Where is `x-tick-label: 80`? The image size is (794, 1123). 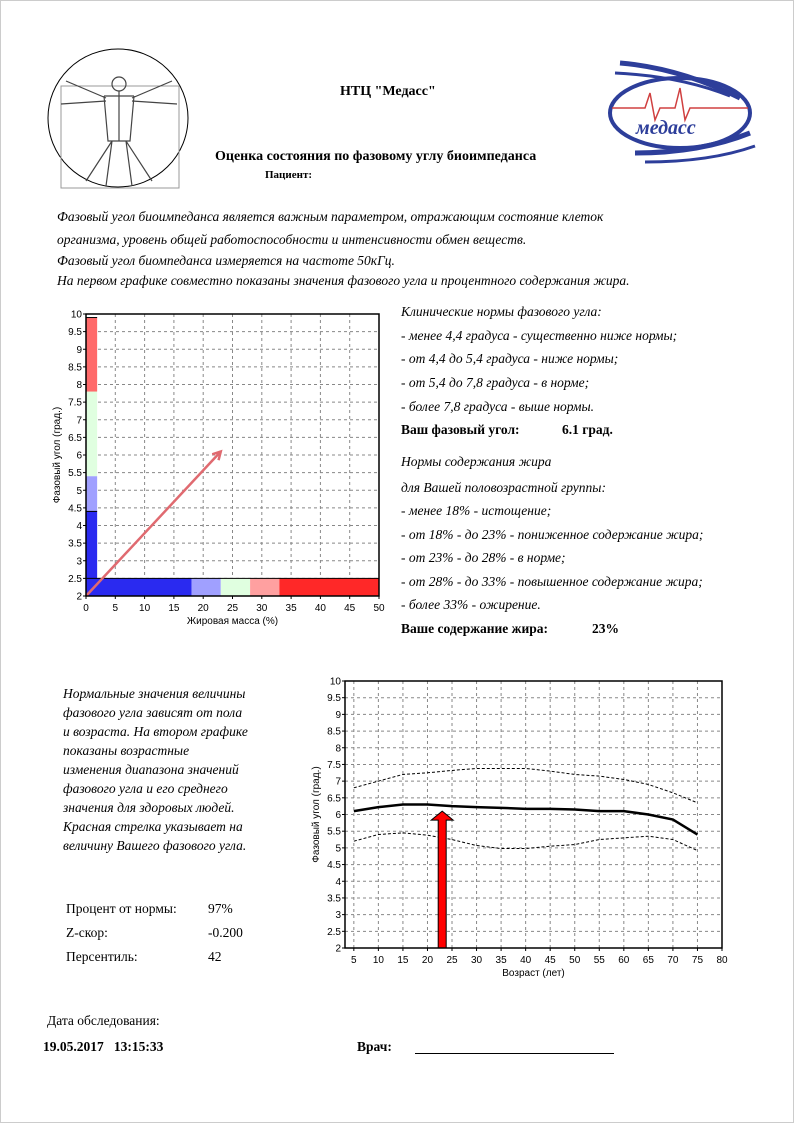
x-tick-label: 80 is located at coordinates (722, 960).